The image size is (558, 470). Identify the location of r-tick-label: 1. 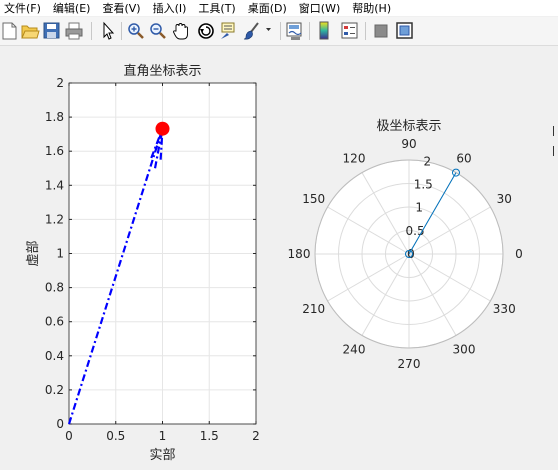
(419, 208).